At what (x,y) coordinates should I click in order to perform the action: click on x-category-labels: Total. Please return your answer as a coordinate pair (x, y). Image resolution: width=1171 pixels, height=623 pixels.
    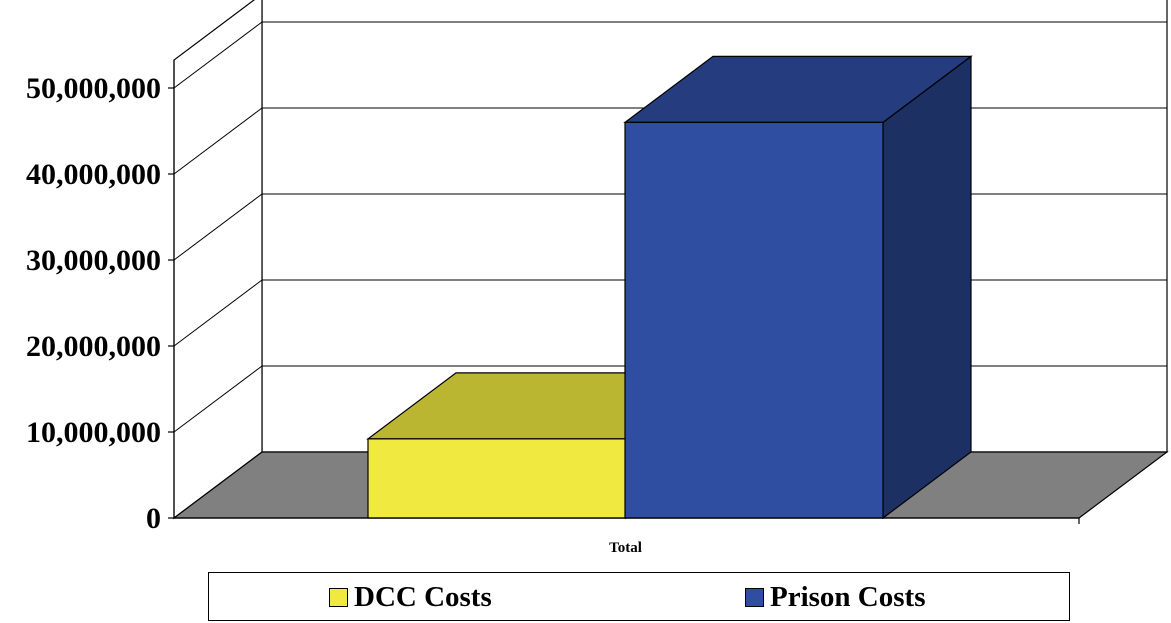
    Looking at the image, I should click on (625, 548).